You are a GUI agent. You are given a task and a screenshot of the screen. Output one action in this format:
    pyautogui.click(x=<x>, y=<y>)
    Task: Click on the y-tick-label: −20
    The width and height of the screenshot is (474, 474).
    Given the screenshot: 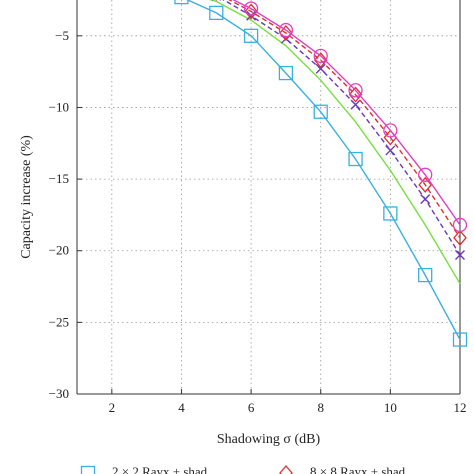 What is the action you would take?
    pyautogui.click(x=59, y=250)
    